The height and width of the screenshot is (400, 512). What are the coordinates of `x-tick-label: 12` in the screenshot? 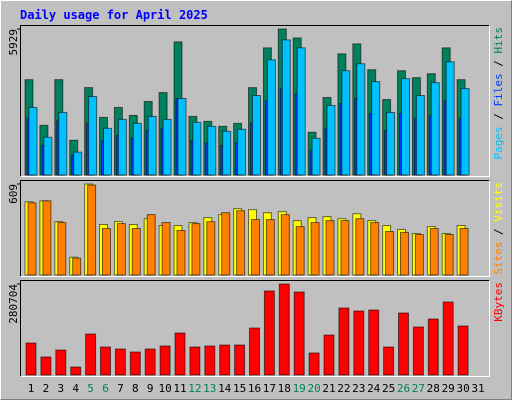 It's located at (194, 388).